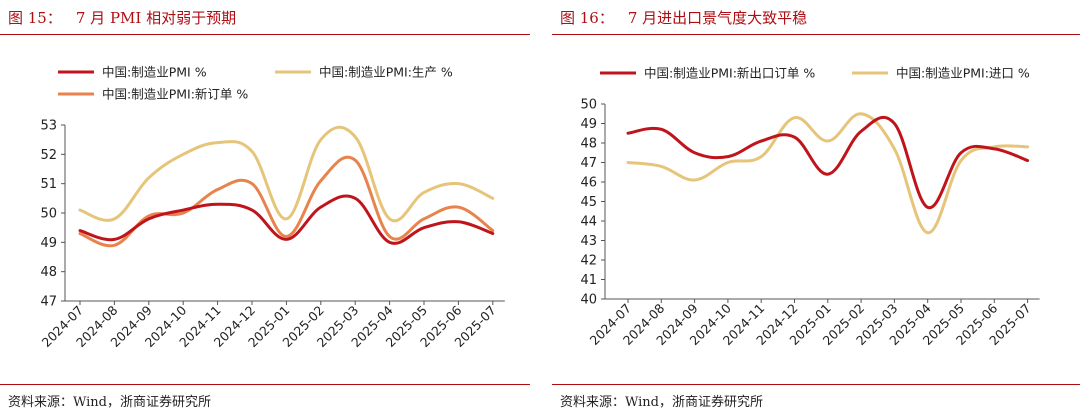  What do you see at coordinates (963, 73) in the screenshot?
I see `legend-label: 中国:制造业PMI:进口 %` at bounding box center [963, 73].